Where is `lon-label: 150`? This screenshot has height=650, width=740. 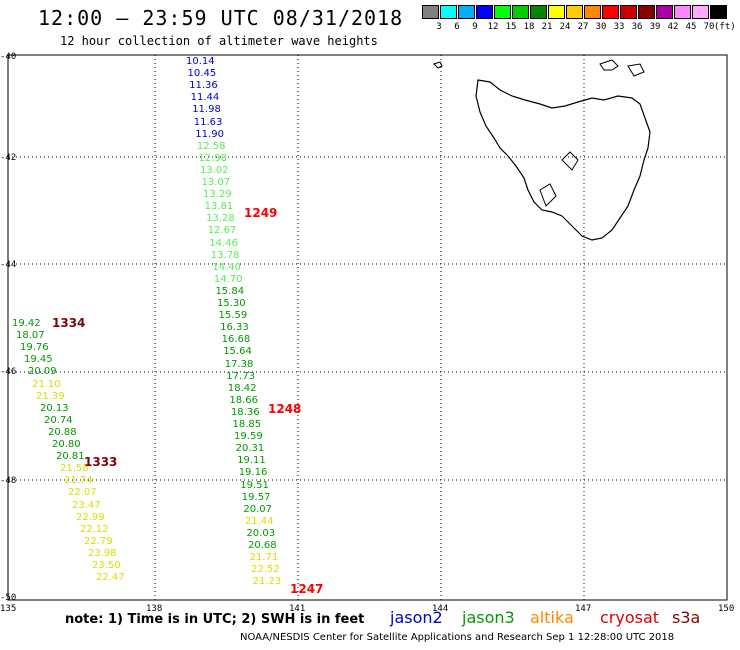
lon-label: 150 is located at coordinates (726, 609).